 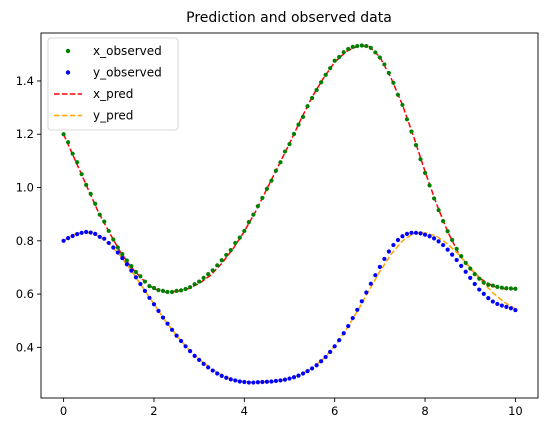 I want to click on legend-marker-y-observed, so click(x=68, y=72).